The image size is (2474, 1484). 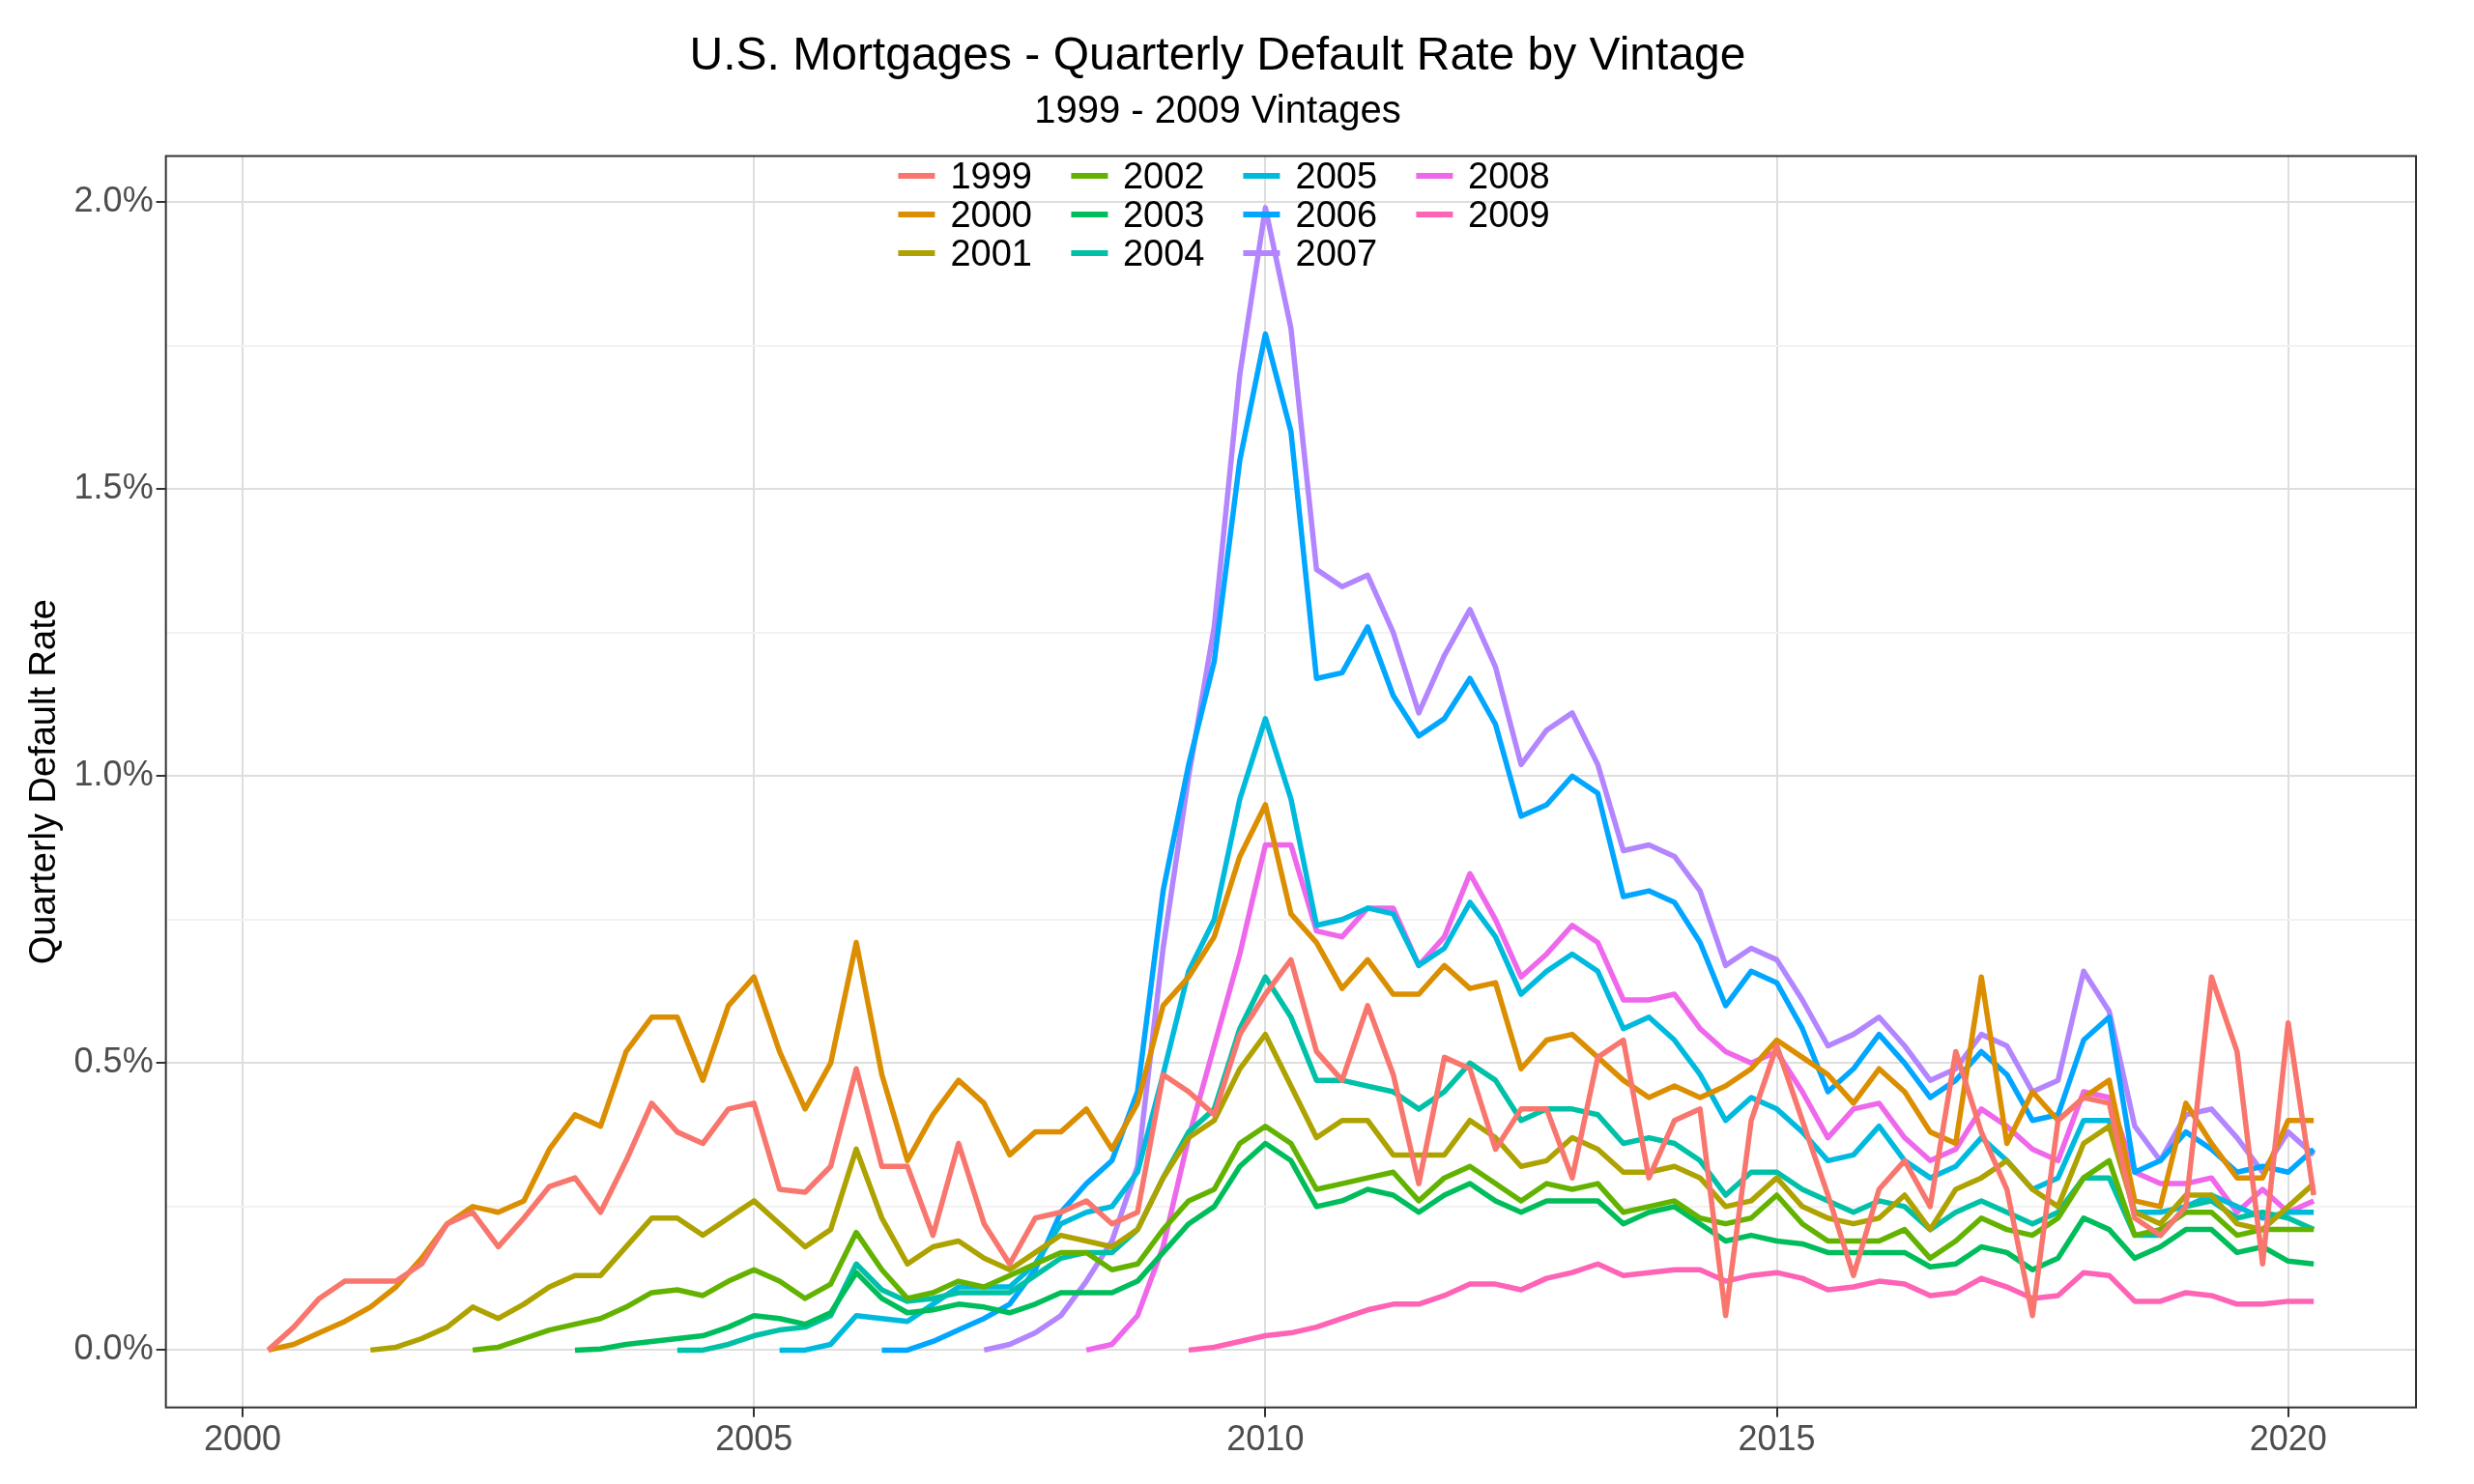 I want to click on y-tick-label: 2.0%, so click(x=113, y=200).